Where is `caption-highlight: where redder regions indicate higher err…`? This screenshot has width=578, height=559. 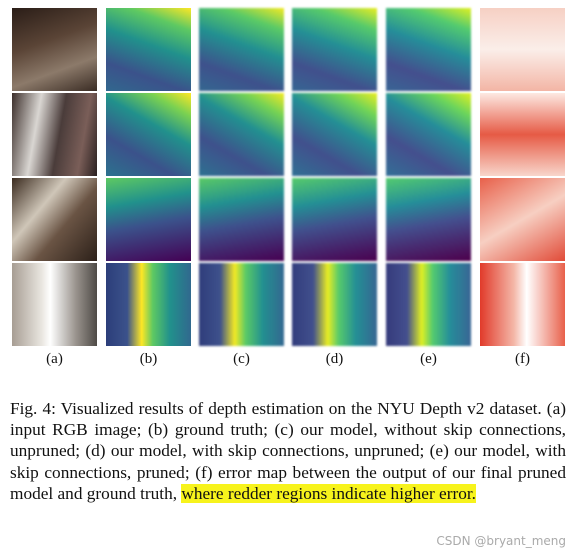
caption-highlight: where redder regions indicate higher err… is located at coordinates (328, 493).